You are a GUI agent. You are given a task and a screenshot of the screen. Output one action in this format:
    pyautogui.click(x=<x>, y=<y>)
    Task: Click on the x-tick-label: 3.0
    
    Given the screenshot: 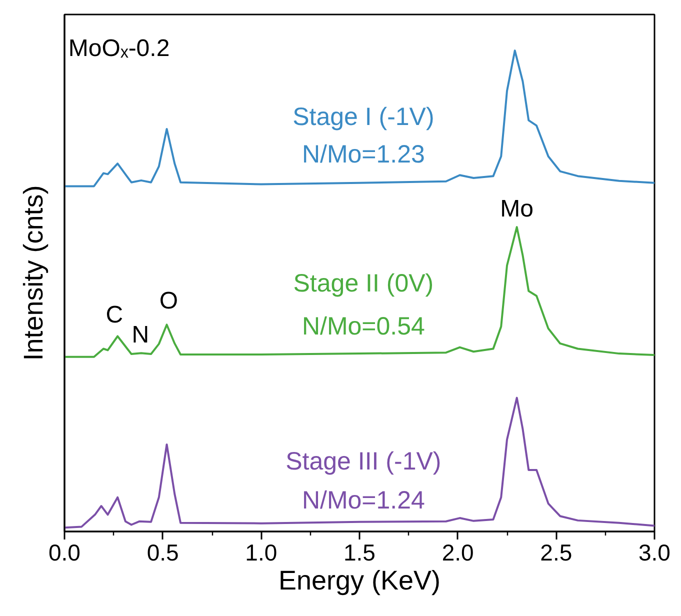 What is the action you would take?
    pyautogui.click(x=654, y=553)
    